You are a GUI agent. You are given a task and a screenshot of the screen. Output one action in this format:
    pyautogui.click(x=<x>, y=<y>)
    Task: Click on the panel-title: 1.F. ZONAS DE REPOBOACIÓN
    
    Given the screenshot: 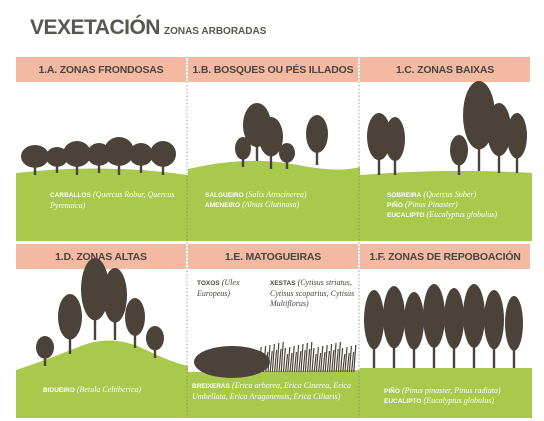 What is the action you would take?
    pyautogui.click(x=445, y=257)
    